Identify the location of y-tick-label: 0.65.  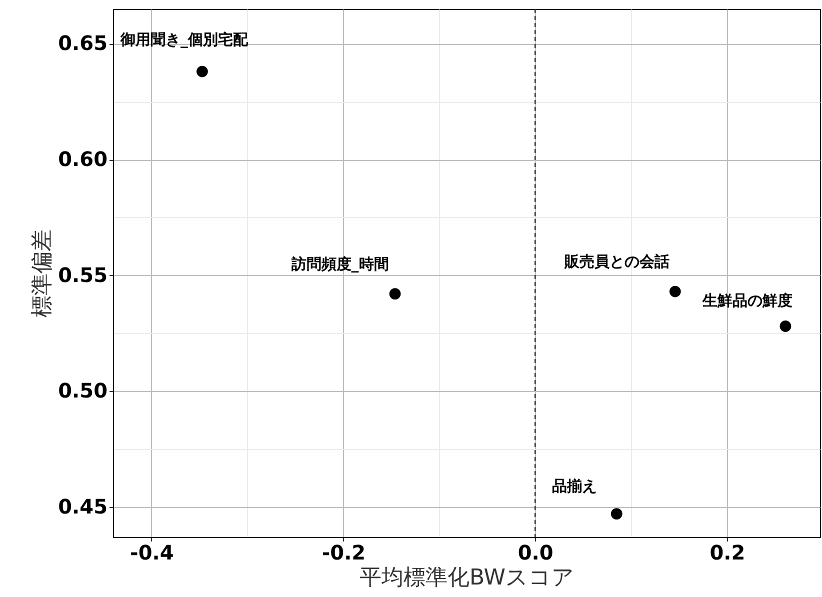
(83, 43).